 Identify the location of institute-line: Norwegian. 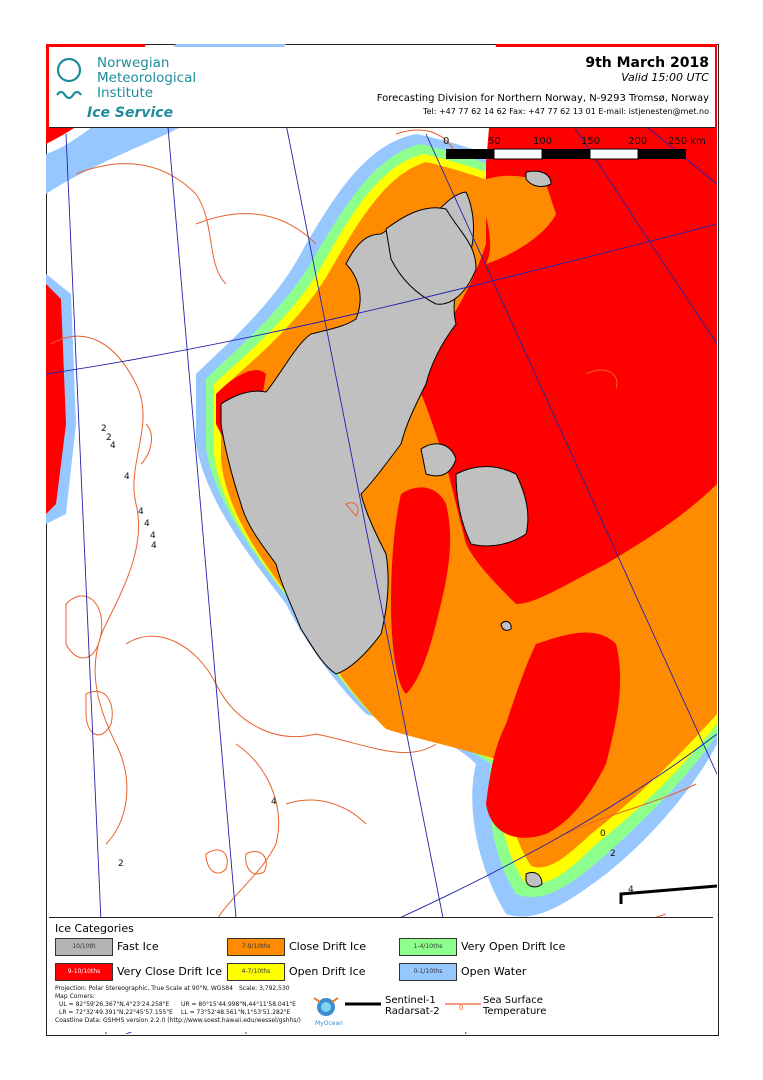
(133, 63).